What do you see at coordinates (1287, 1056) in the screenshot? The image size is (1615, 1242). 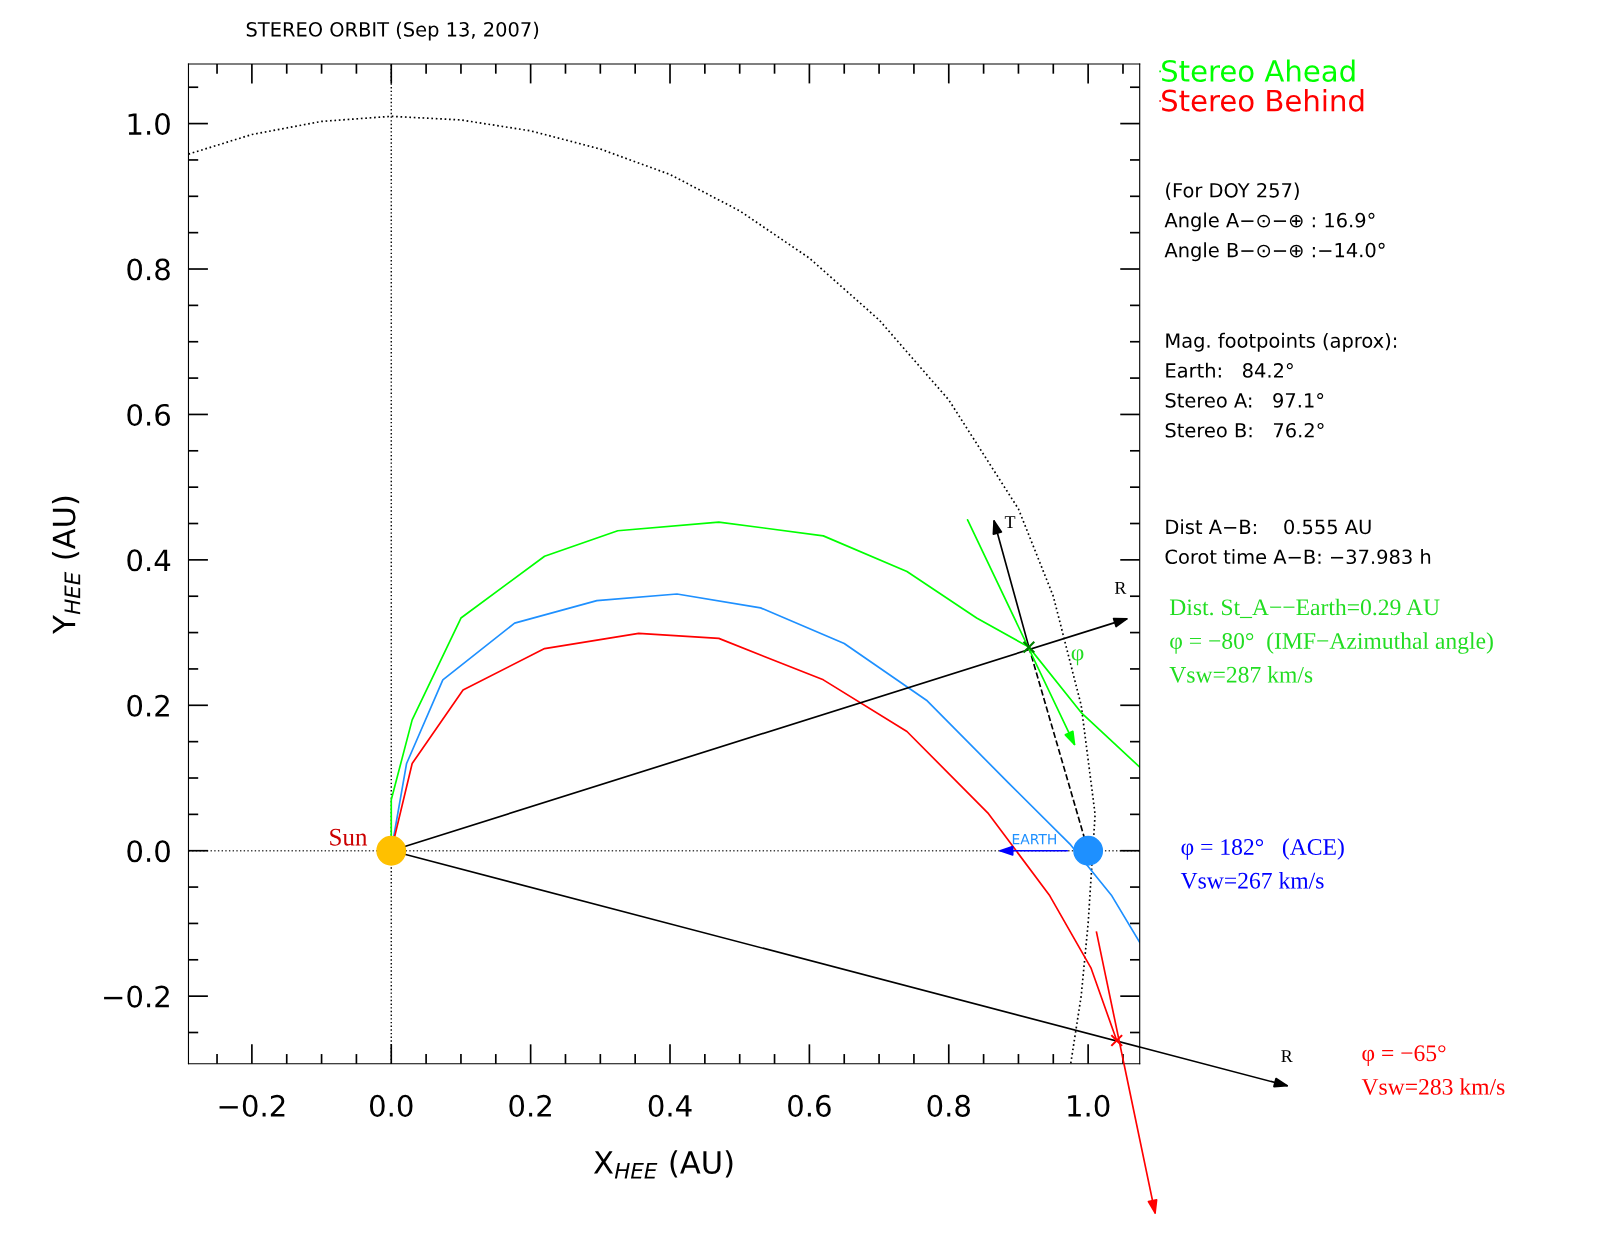 I see `text: R` at bounding box center [1287, 1056].